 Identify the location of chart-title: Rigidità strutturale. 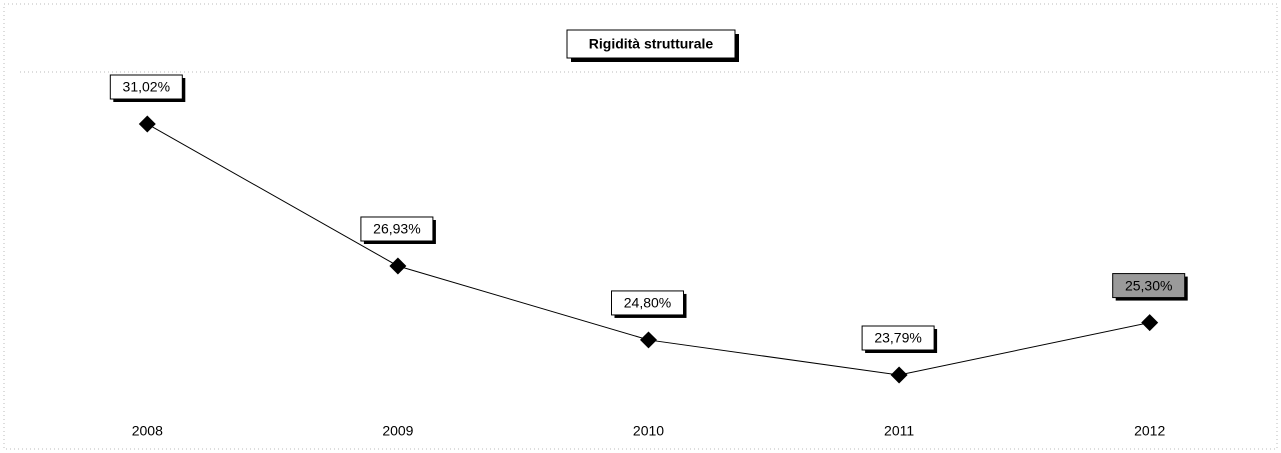
(651, 44).